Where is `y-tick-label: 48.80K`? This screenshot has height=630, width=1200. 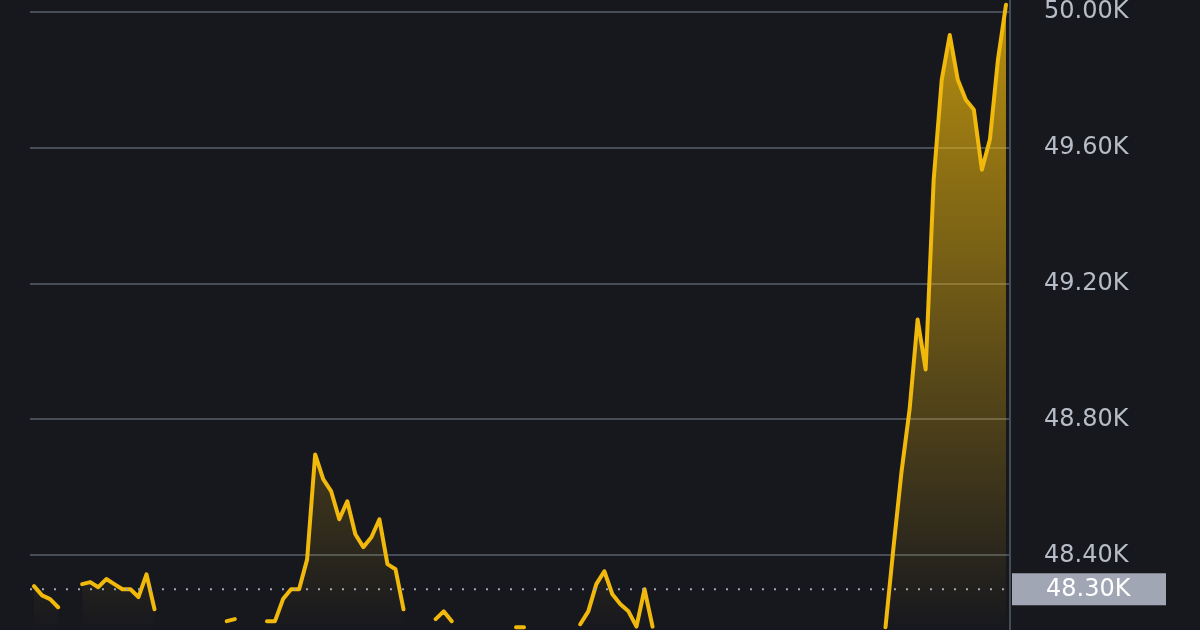
y-tick-label: 48.80K is located at coordinates (1087, 417).